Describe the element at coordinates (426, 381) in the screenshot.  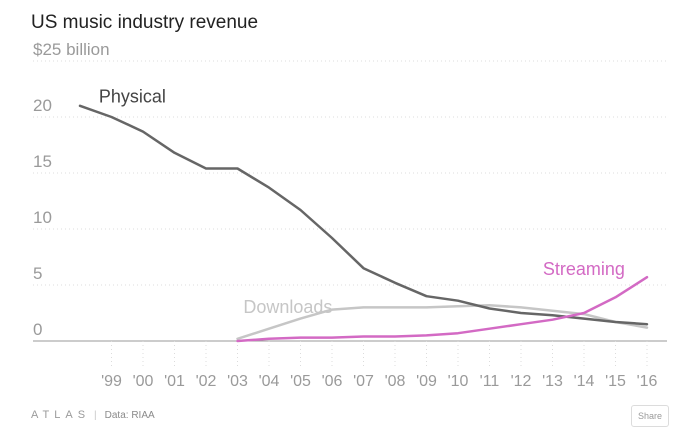
I see `x-tick-label: '09` at that location.